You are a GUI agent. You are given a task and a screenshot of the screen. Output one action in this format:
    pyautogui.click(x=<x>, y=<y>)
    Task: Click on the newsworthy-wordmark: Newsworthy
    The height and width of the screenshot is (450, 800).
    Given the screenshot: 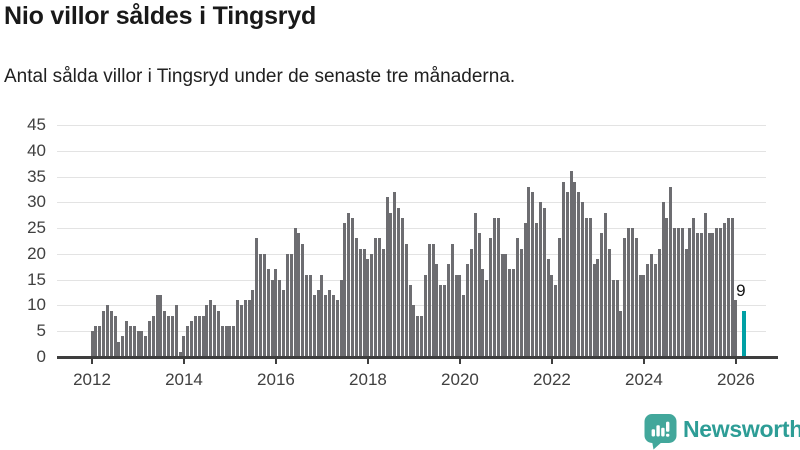 What is the action you would take?
    pyautogui.click(x=741, y=429)
    